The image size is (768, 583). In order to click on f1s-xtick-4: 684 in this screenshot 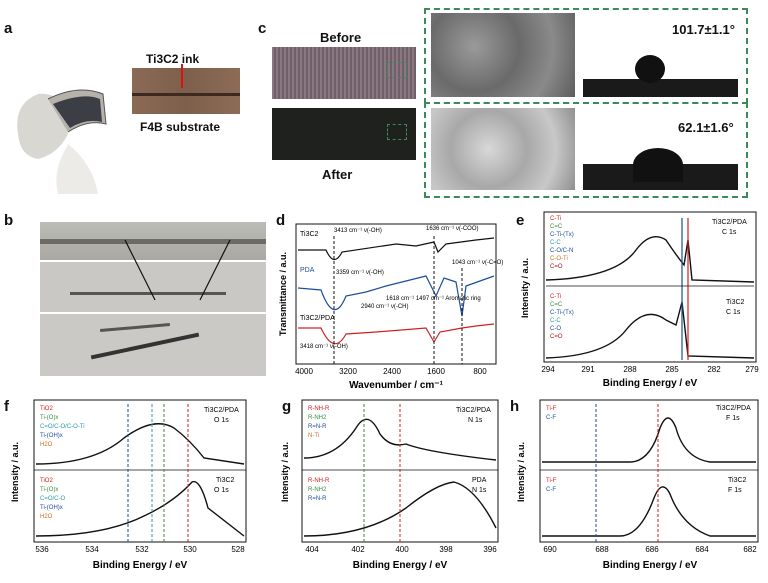, I will do `click(702, 549)`.